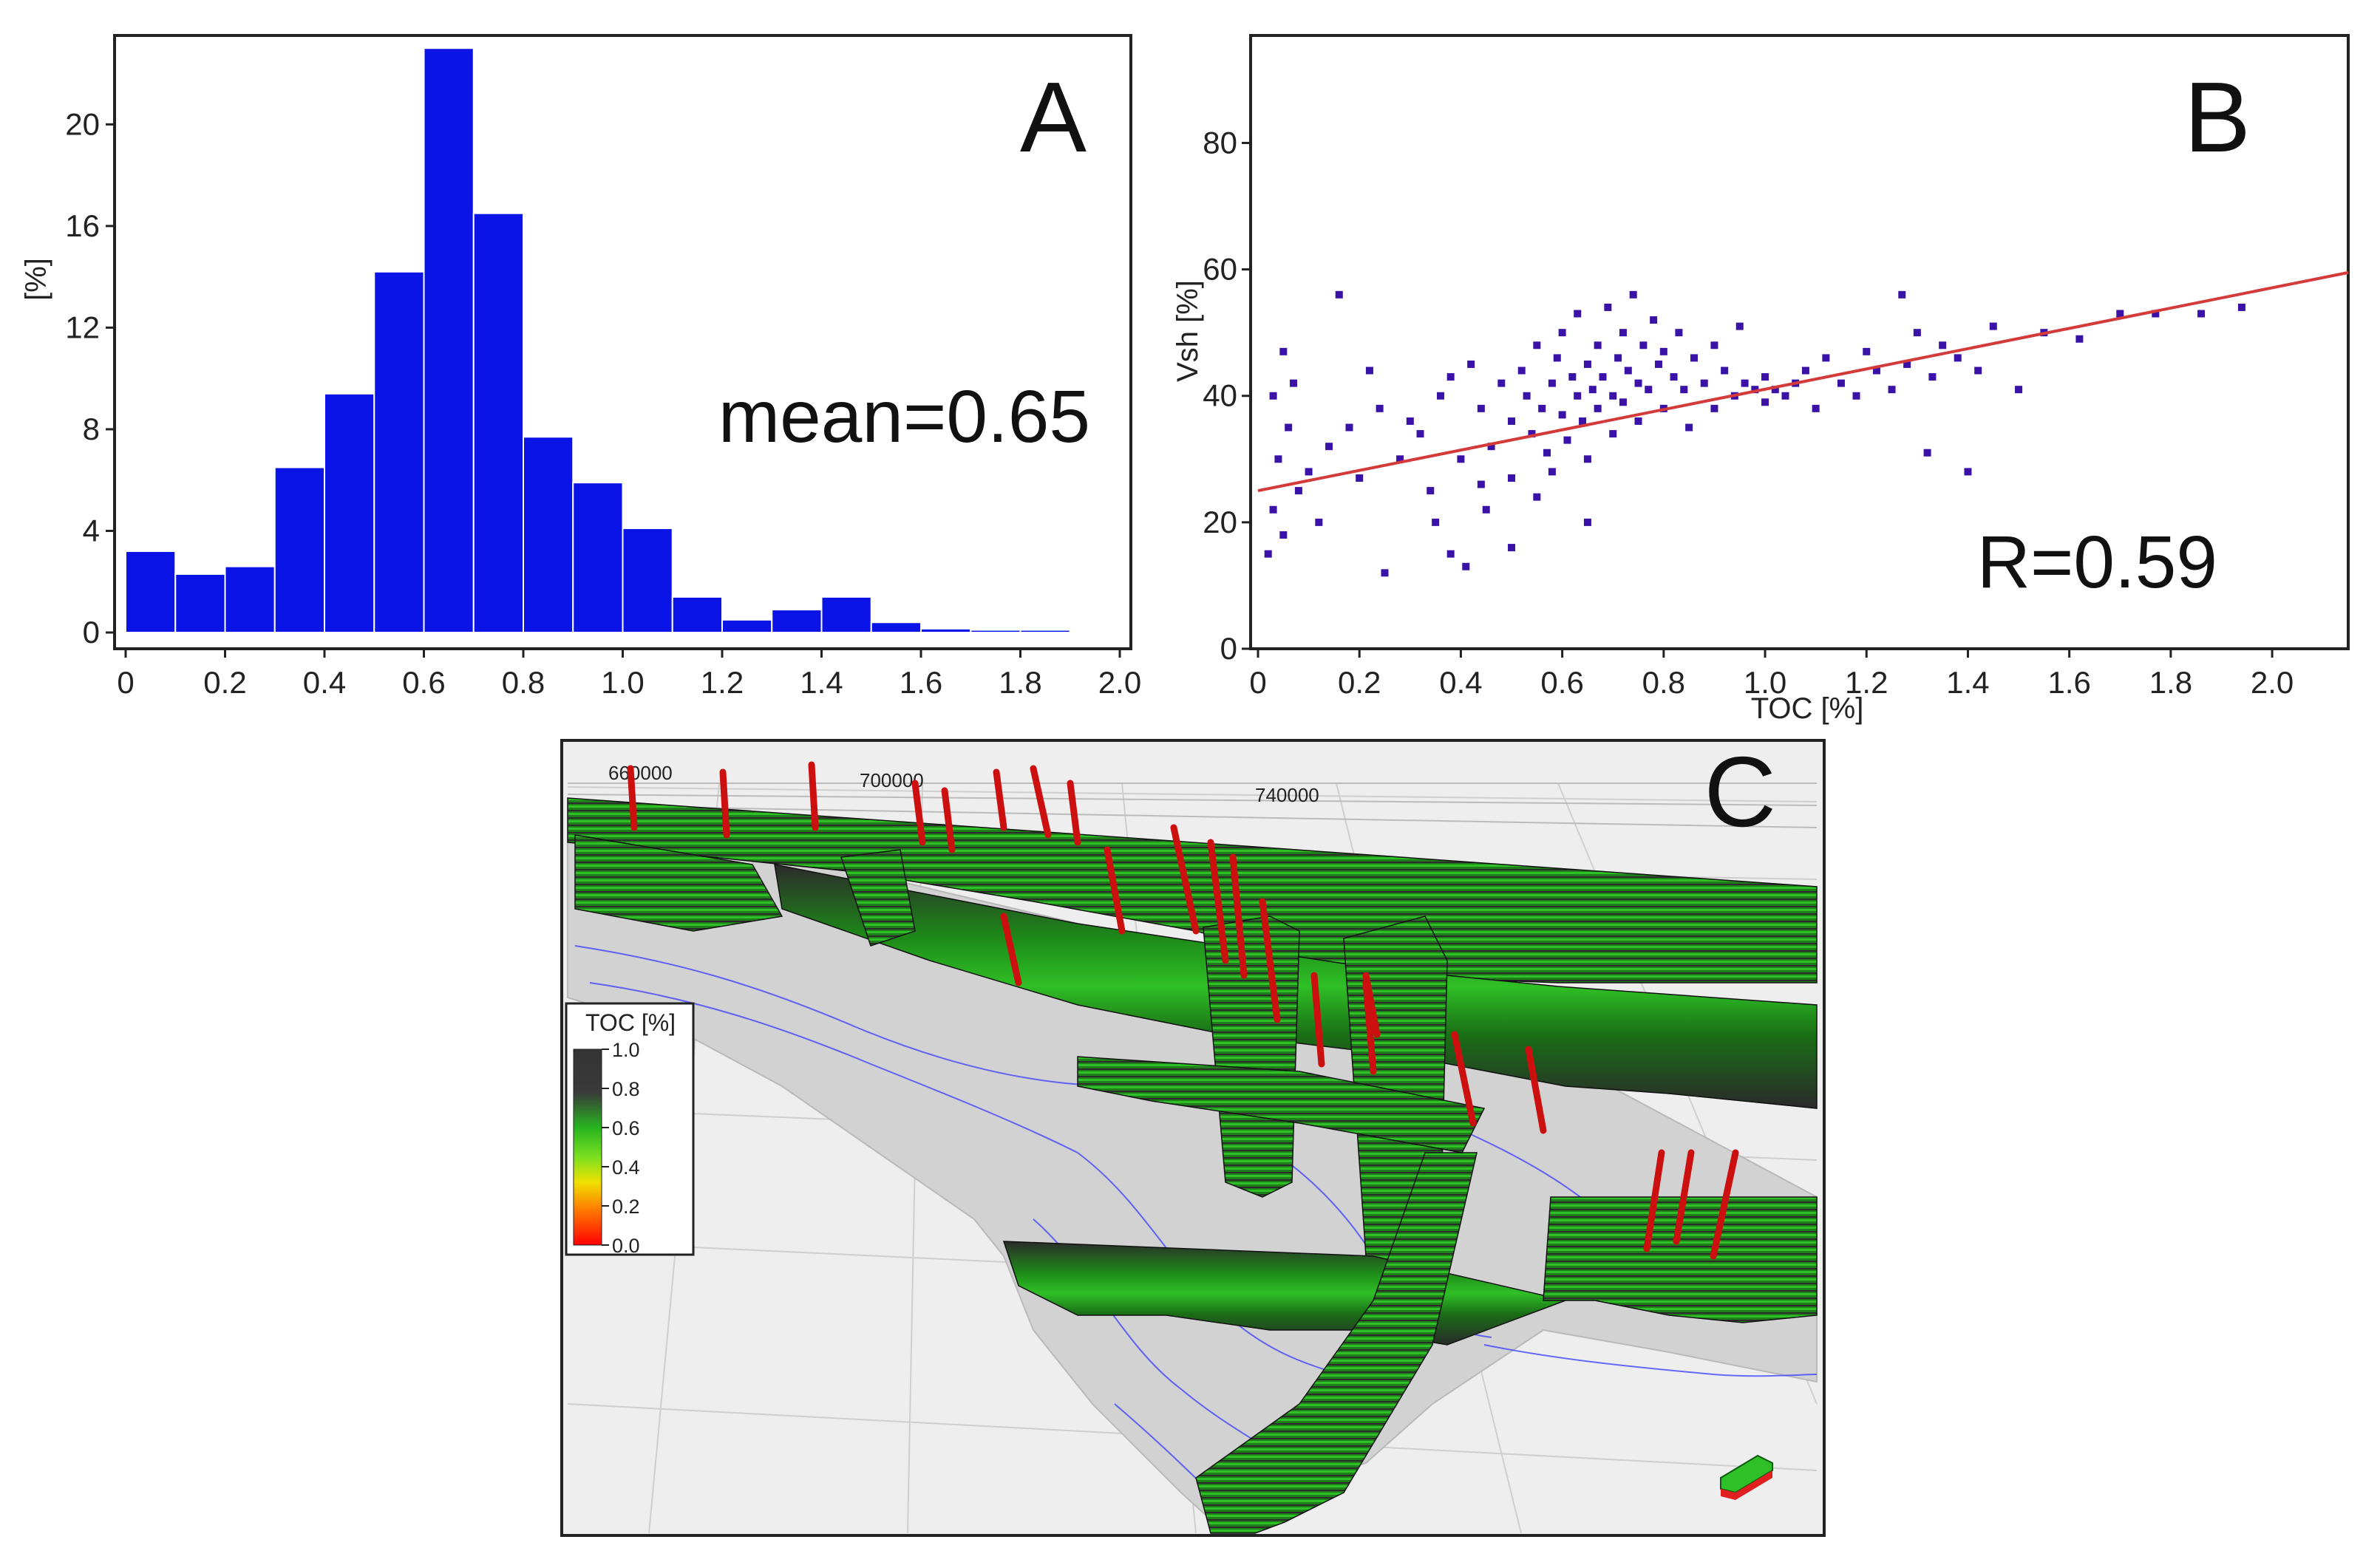 Image resolution: width=2380 pixels, height=1565 pixels. Describe the element at coordinates (2097, 562) in the screenshot. I see `r-annotation: R=0.59` at that location.